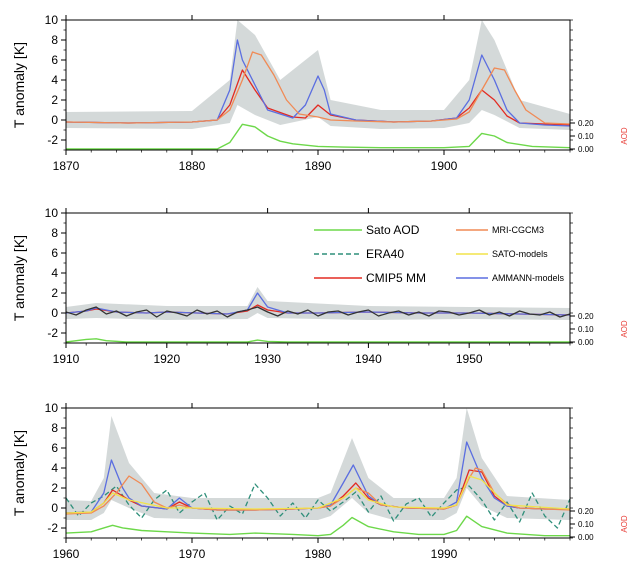 This screenshot has width=635, height=563. Describe the element at coordinates (396, 278) in the screenshot. I see `legend-label-cmip5: CMIP5 MM` at that location.